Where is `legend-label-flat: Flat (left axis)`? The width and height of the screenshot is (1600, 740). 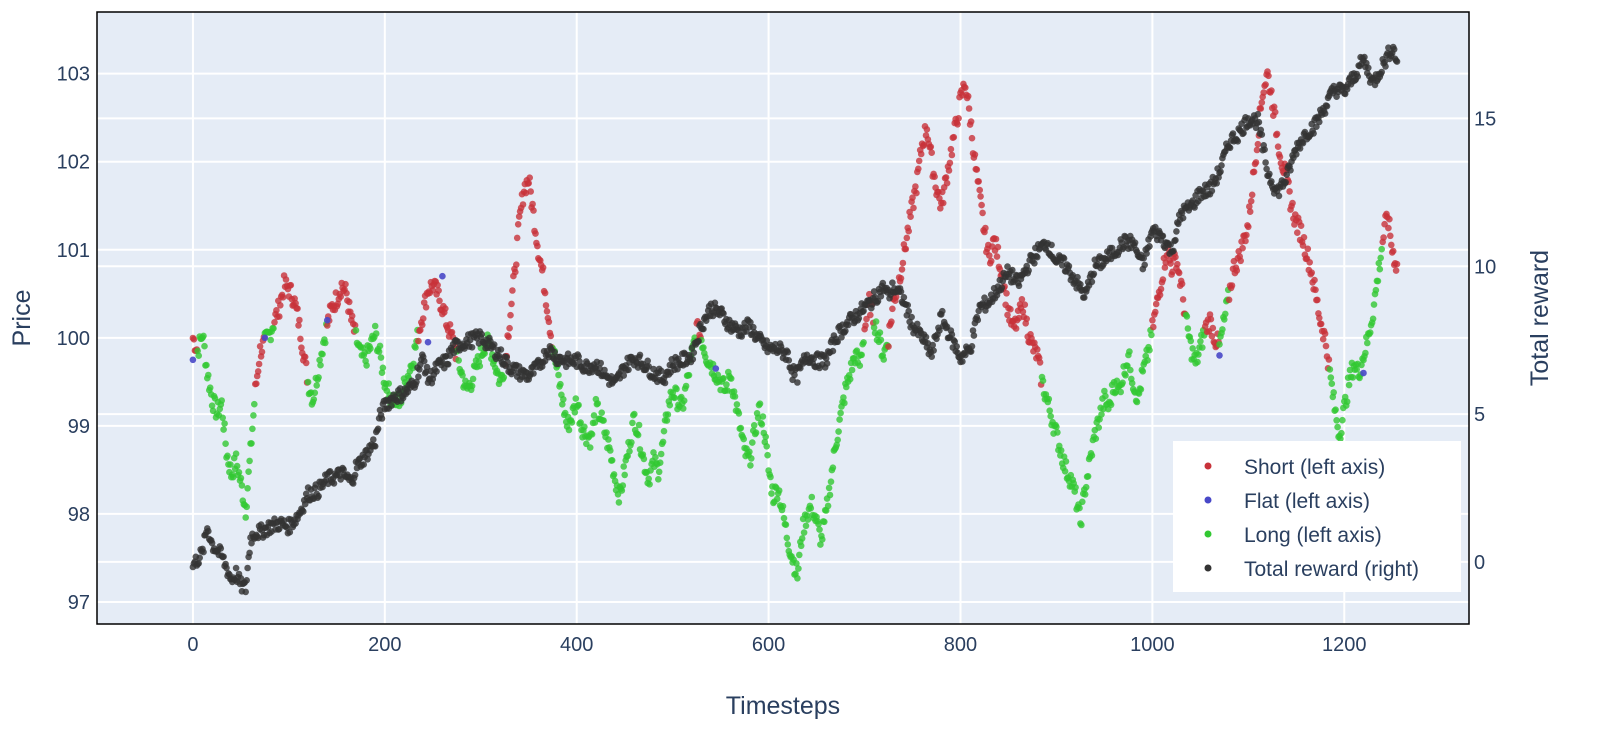 legend-label-flat: Flat (left axis) is located at coordinates (1307, 501).